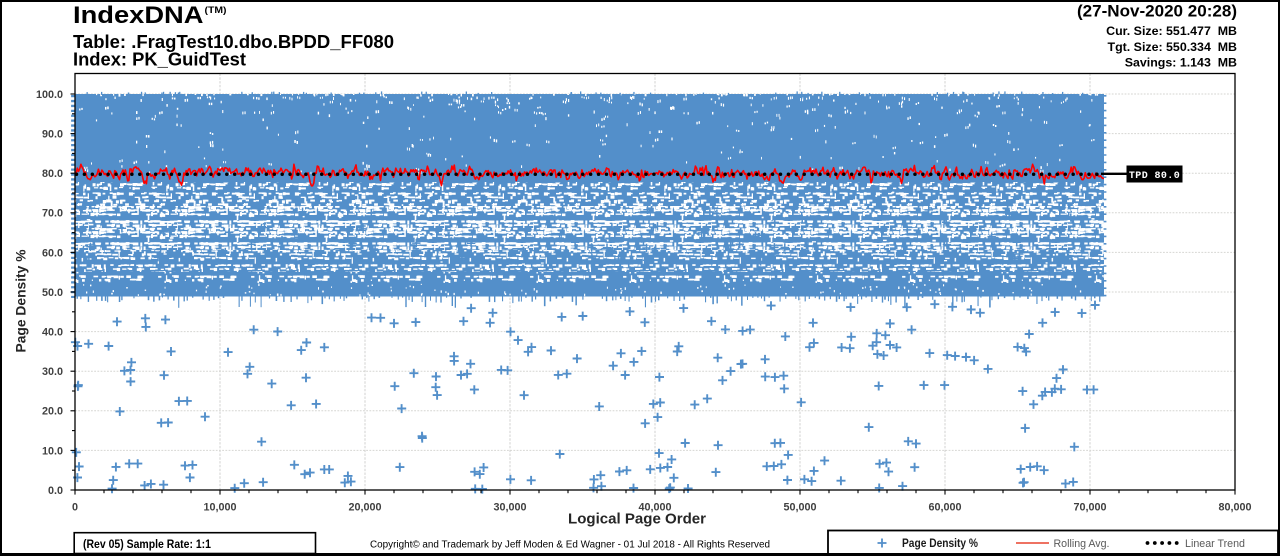 The width and height of the screenshot is (1280, 556). I want to click on svg-text: Tgt. Size: 550.334 MB, so click(1173, 47).